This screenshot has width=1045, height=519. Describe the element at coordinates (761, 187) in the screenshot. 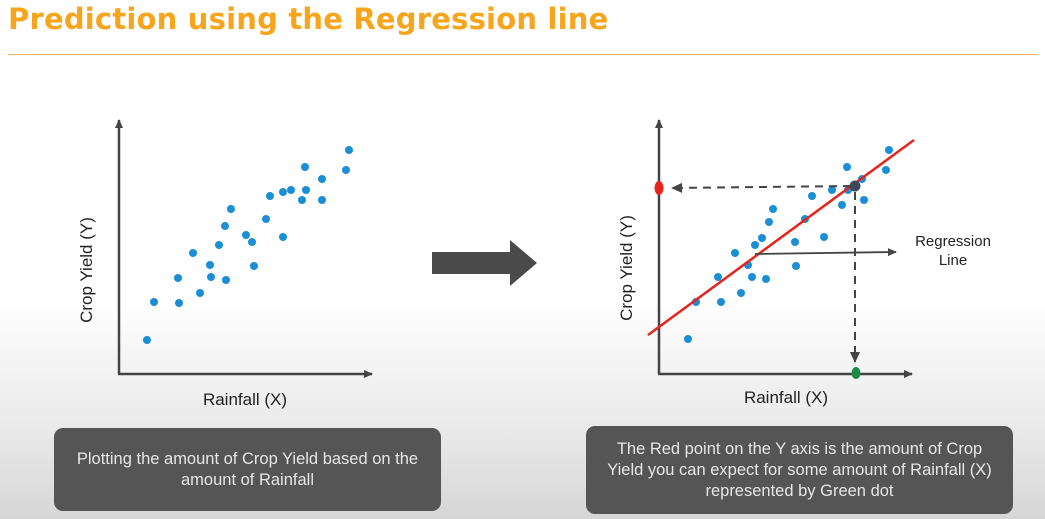

I see `predicted-value-dashed-arrow` at that location.